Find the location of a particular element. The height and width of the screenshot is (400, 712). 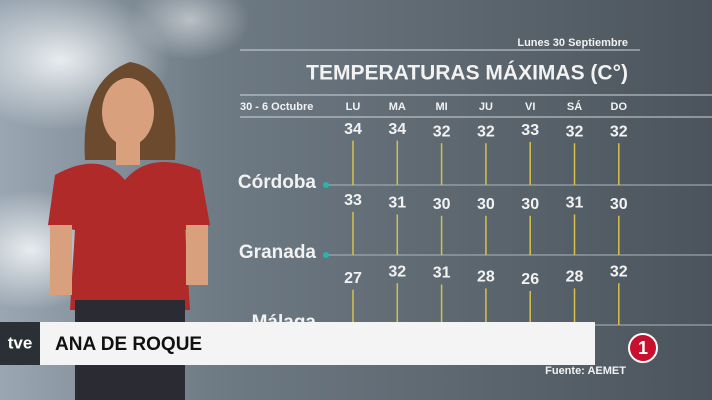

channel-box is located at coordinates (20, 343).